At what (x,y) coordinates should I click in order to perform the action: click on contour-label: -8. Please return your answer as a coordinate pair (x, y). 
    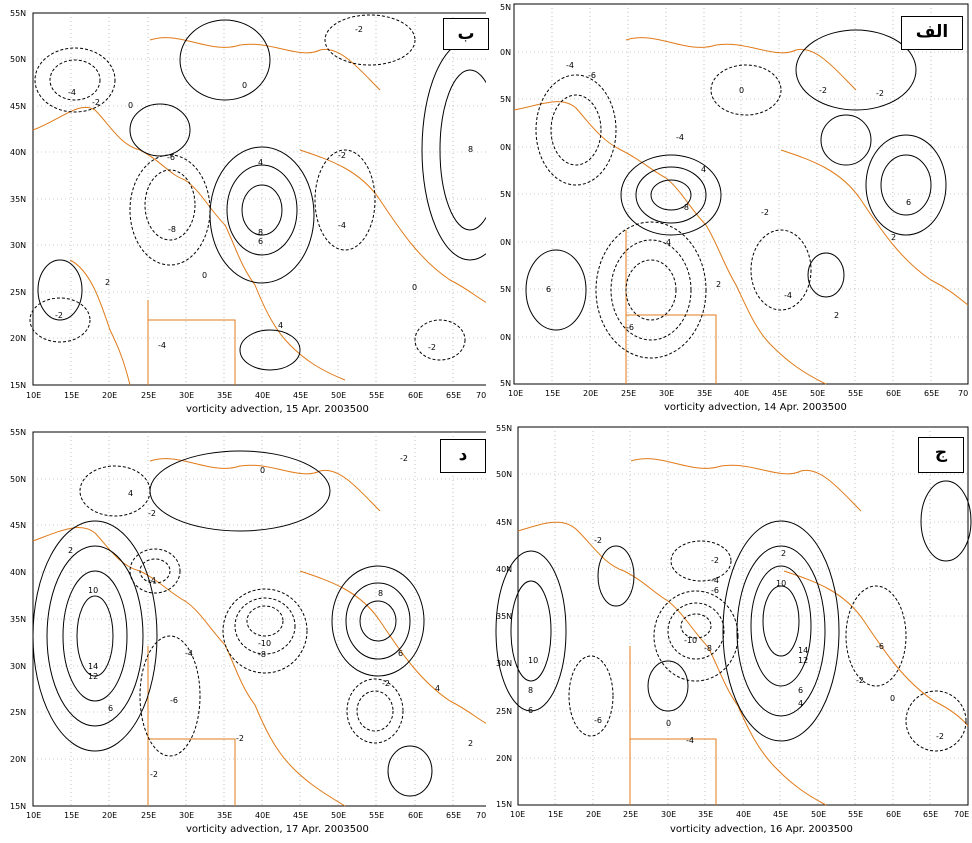
    Looking at the image, I should click on (262, 654).